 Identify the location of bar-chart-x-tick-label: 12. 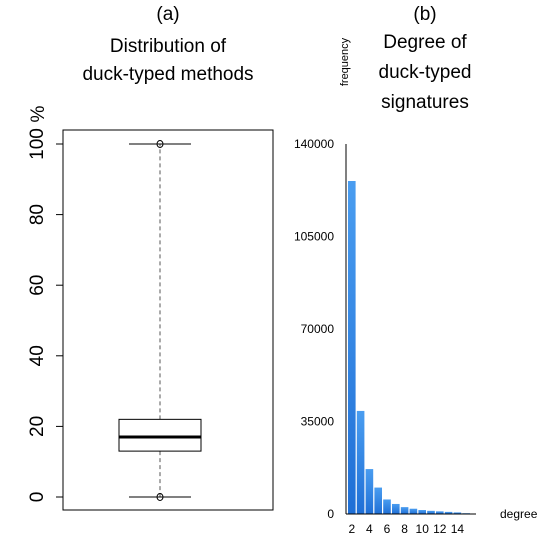
(440, 529).